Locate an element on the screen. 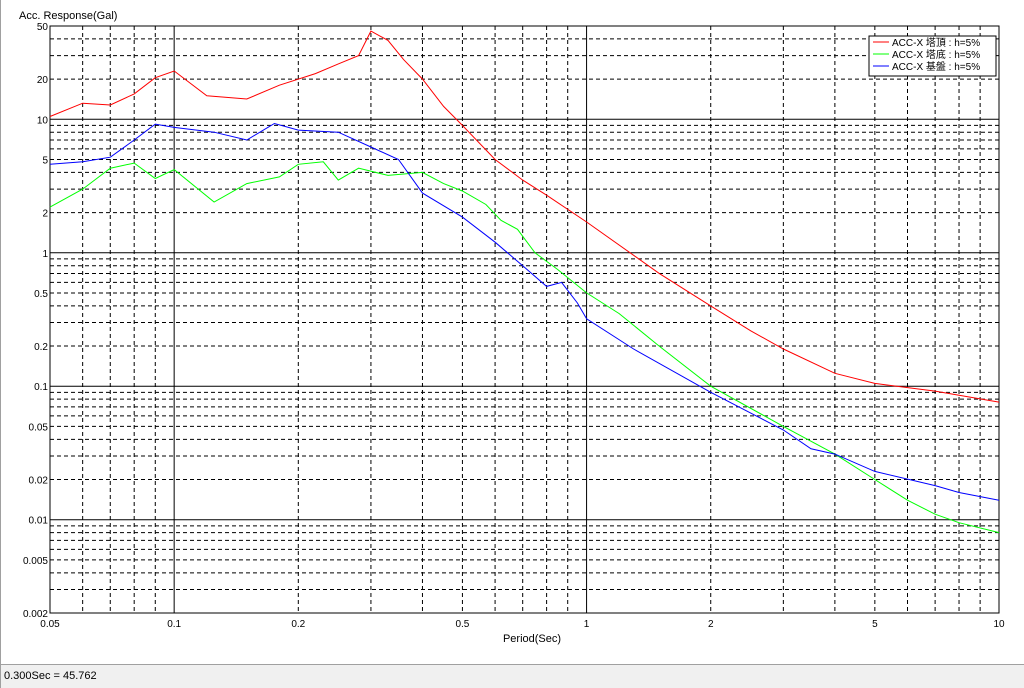 This screenshot has height=688, width=1024. x-axis-label: Period(Sec) is located at coordinates (532, 639).